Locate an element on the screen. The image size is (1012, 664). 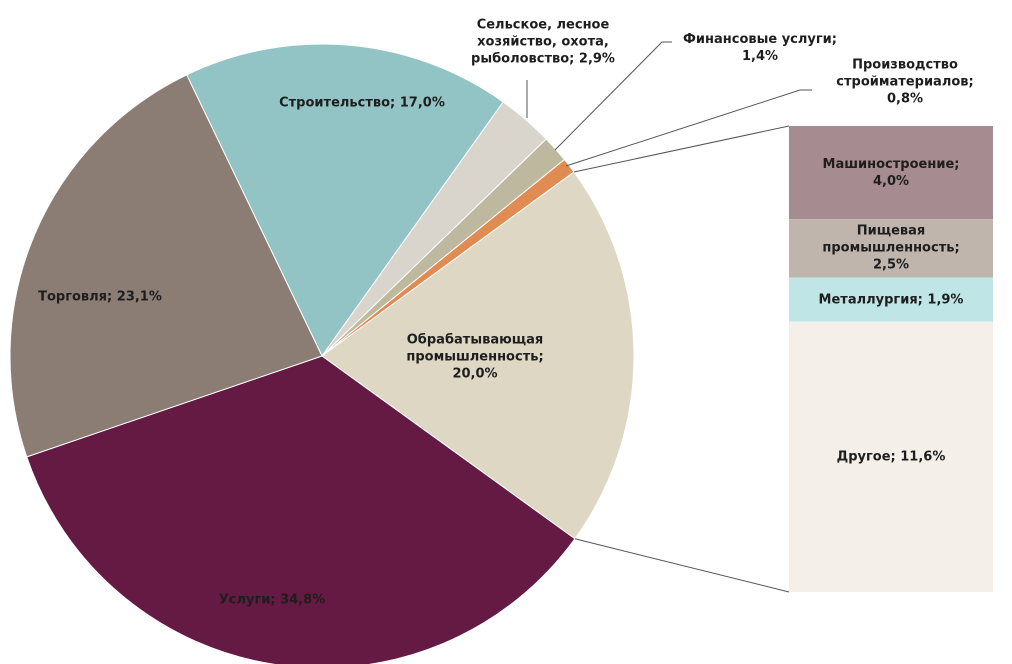
data-label: Обрабатывающая промышленность; 20,0% is located at coordinates (475, 357).